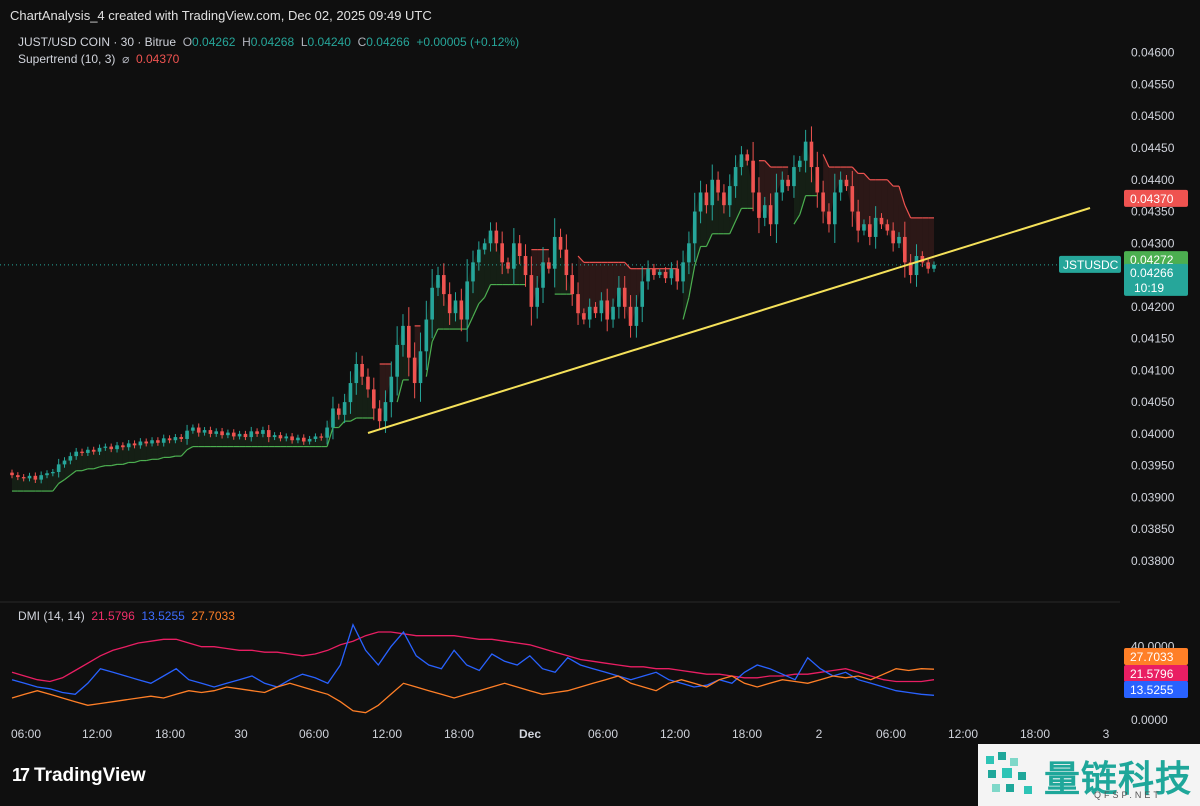 The width and height of the screenshot is (1200, 806). Describe the element at coordinates (473, 691) in the screenshot. I see `adx-line` at that location.